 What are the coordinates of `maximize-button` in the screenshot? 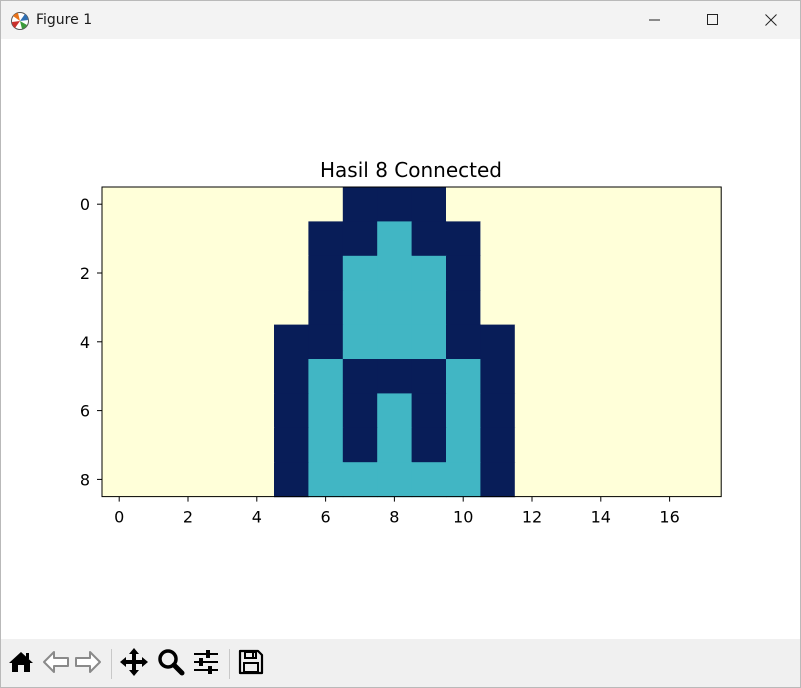 It's located at (713, 20).